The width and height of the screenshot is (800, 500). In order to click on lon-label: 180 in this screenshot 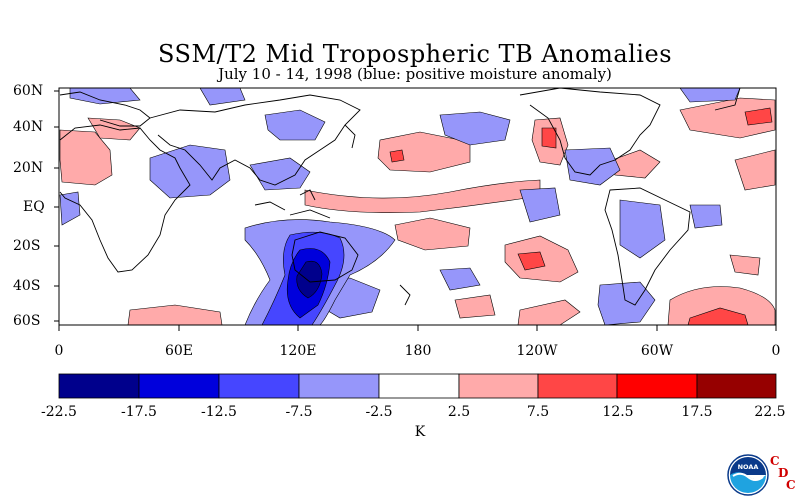, I will do `click(418, 351)`.